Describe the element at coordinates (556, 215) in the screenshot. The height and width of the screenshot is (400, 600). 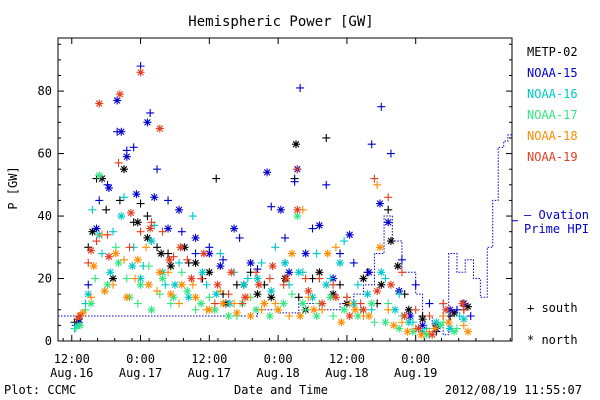
I see `ovation-label-line1: – Ovation` at that location.